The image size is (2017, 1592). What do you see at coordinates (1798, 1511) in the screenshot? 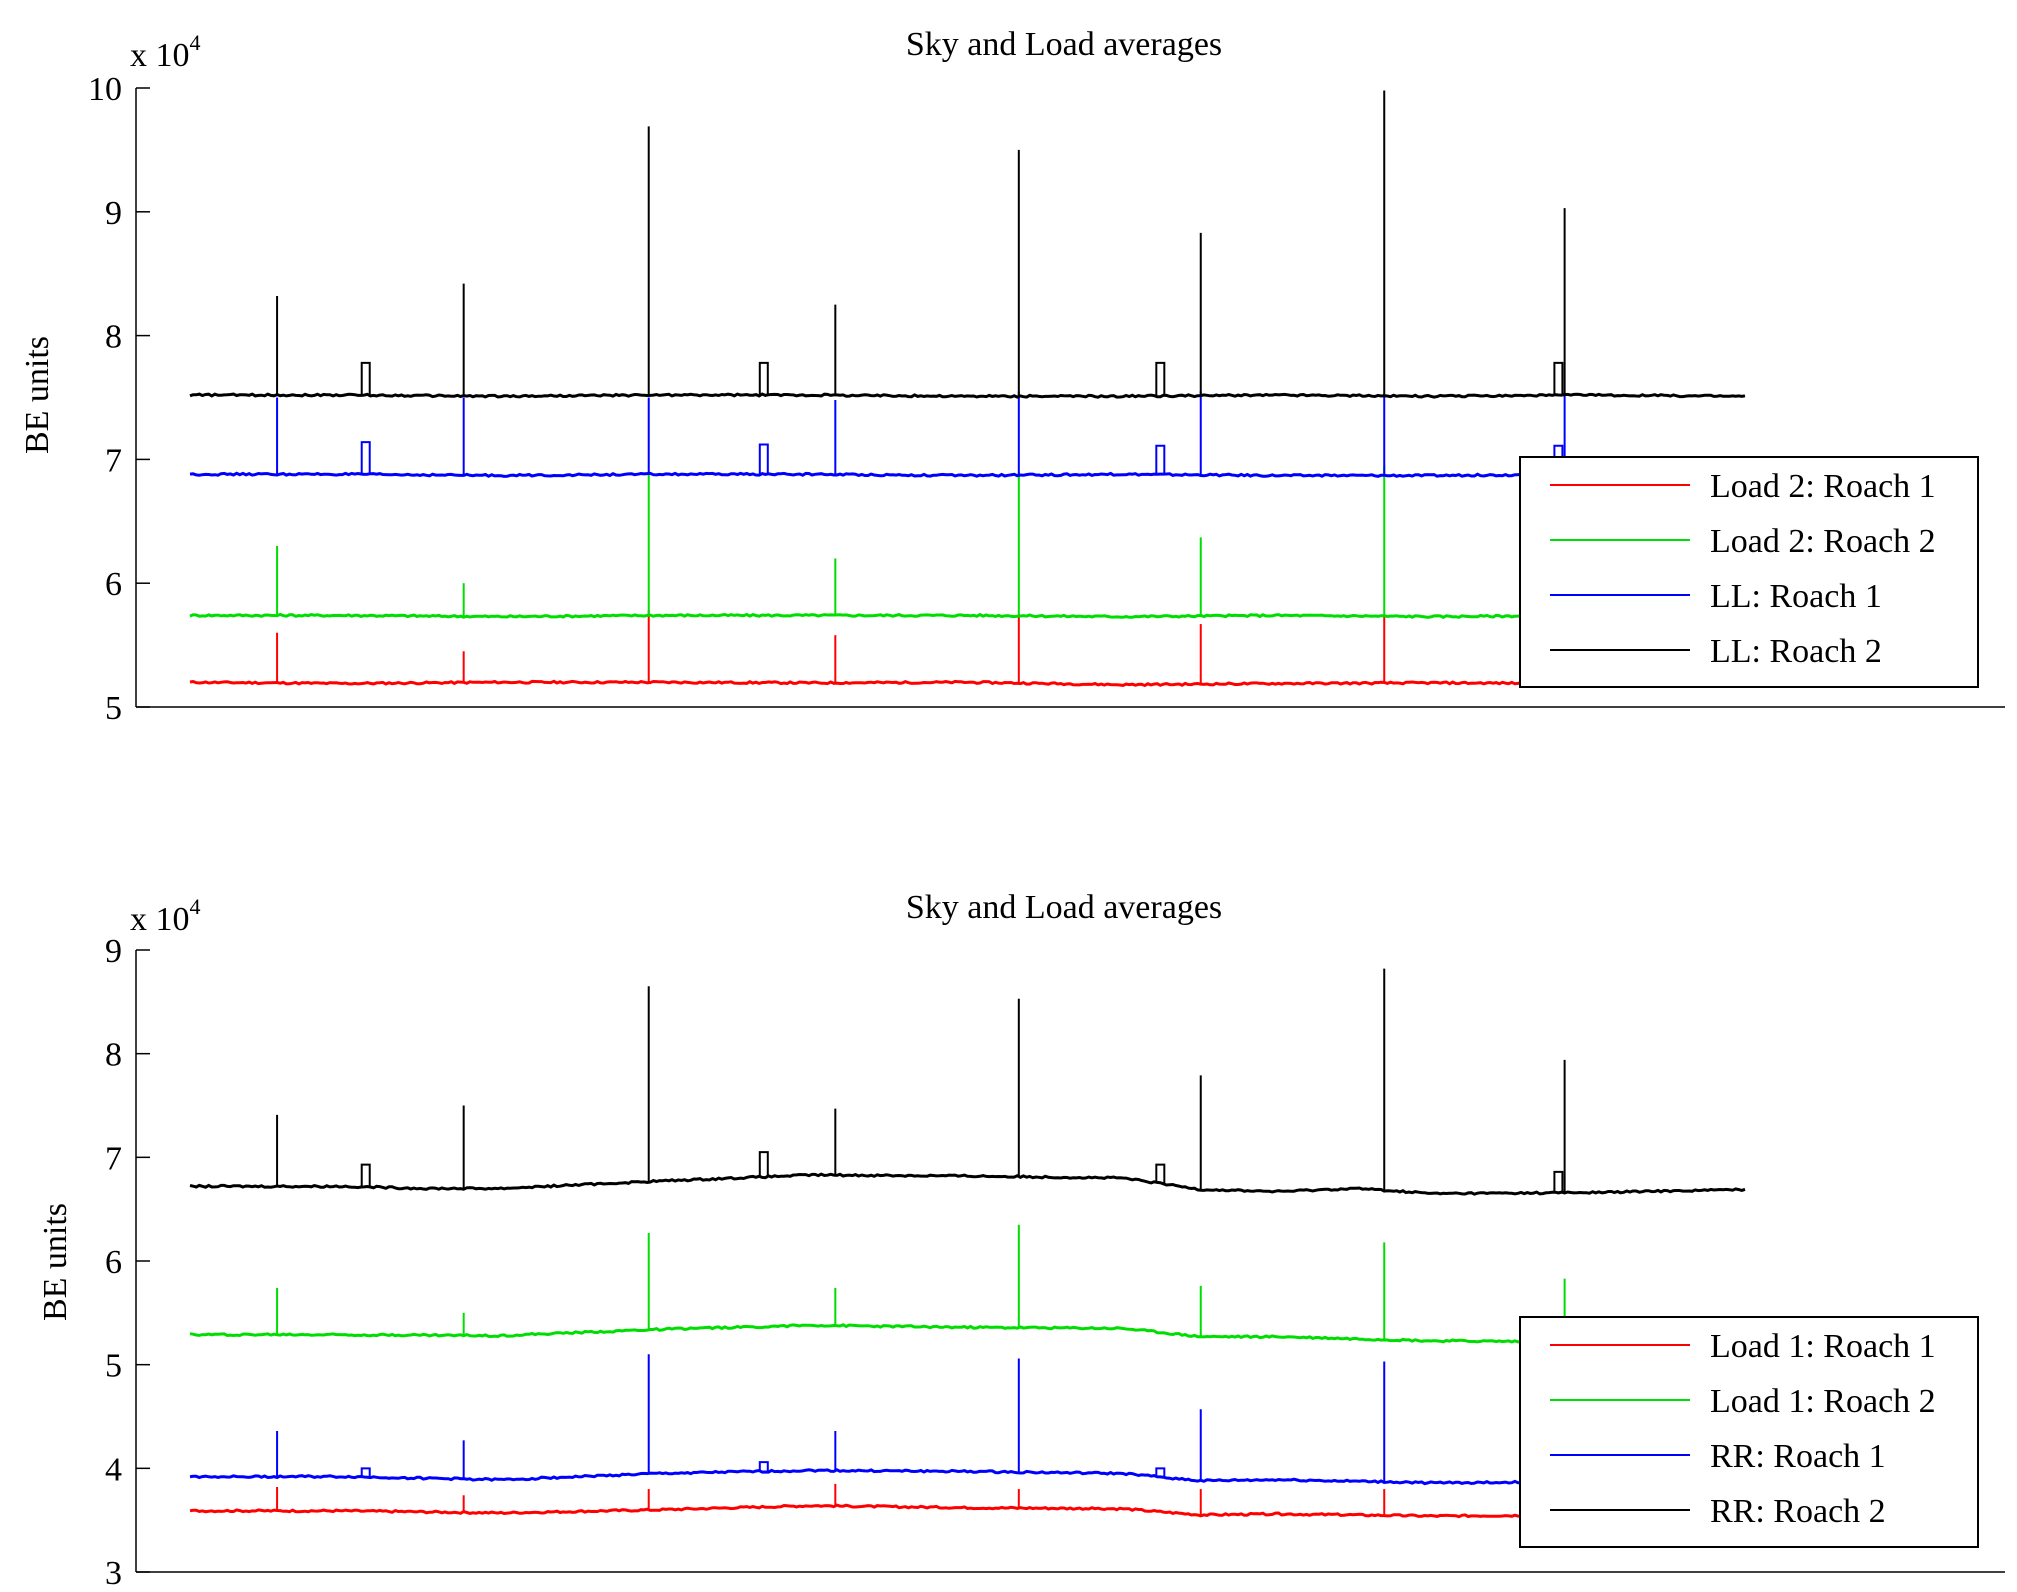
I see `legend-label: RR: Roach 2` at bounding box center [1798, 1511].